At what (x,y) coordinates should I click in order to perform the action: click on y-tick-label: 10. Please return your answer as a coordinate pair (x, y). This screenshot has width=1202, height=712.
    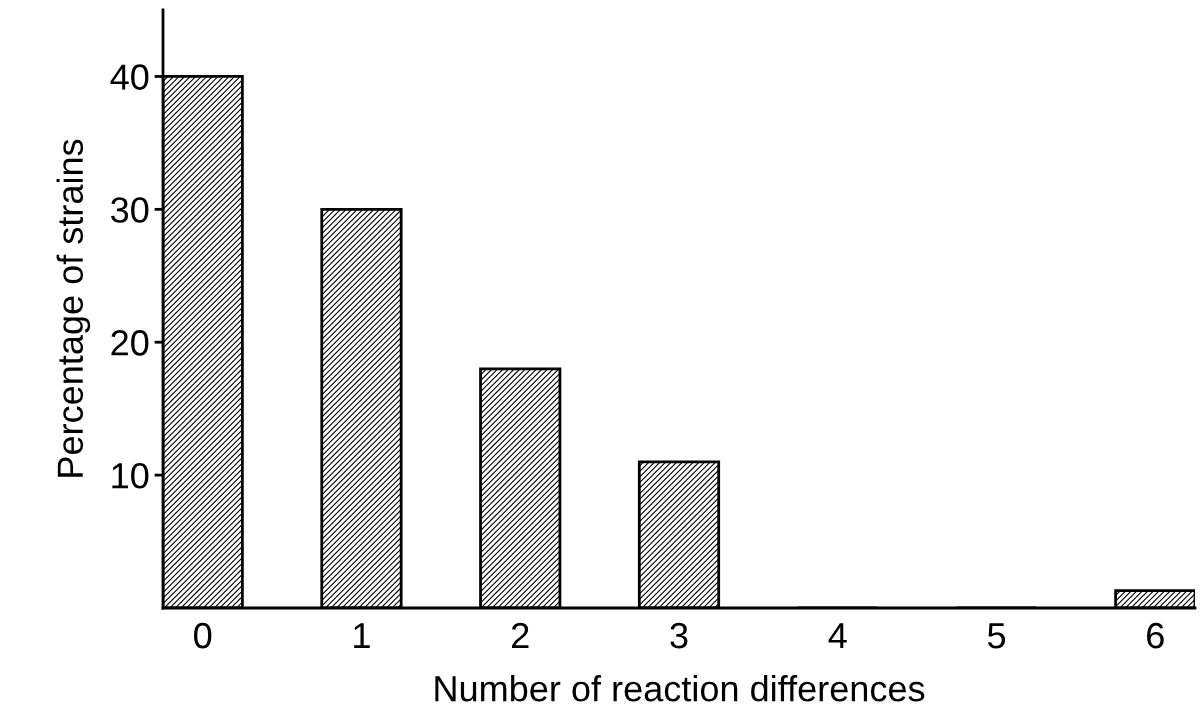
    Looking at the image, I should click on (130, 475).